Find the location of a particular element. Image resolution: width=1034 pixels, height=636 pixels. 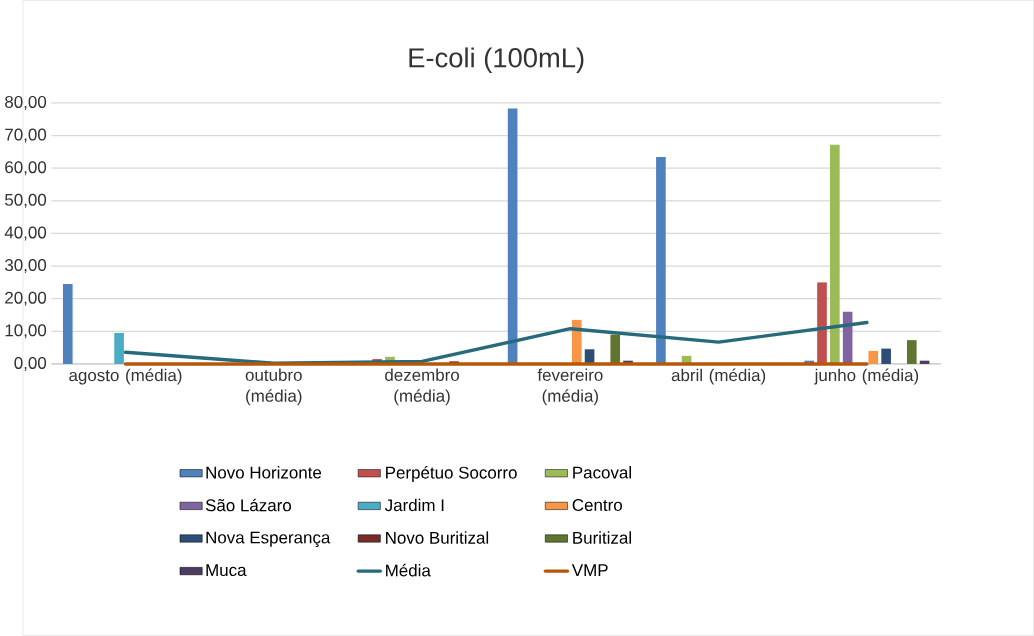

y-tick-label: 0,00 is located at coordinates (30, 363).